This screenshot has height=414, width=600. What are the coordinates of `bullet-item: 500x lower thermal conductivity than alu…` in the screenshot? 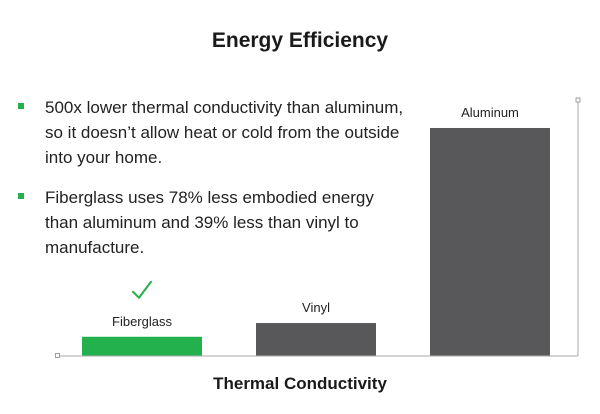 It's located at (211, 132).